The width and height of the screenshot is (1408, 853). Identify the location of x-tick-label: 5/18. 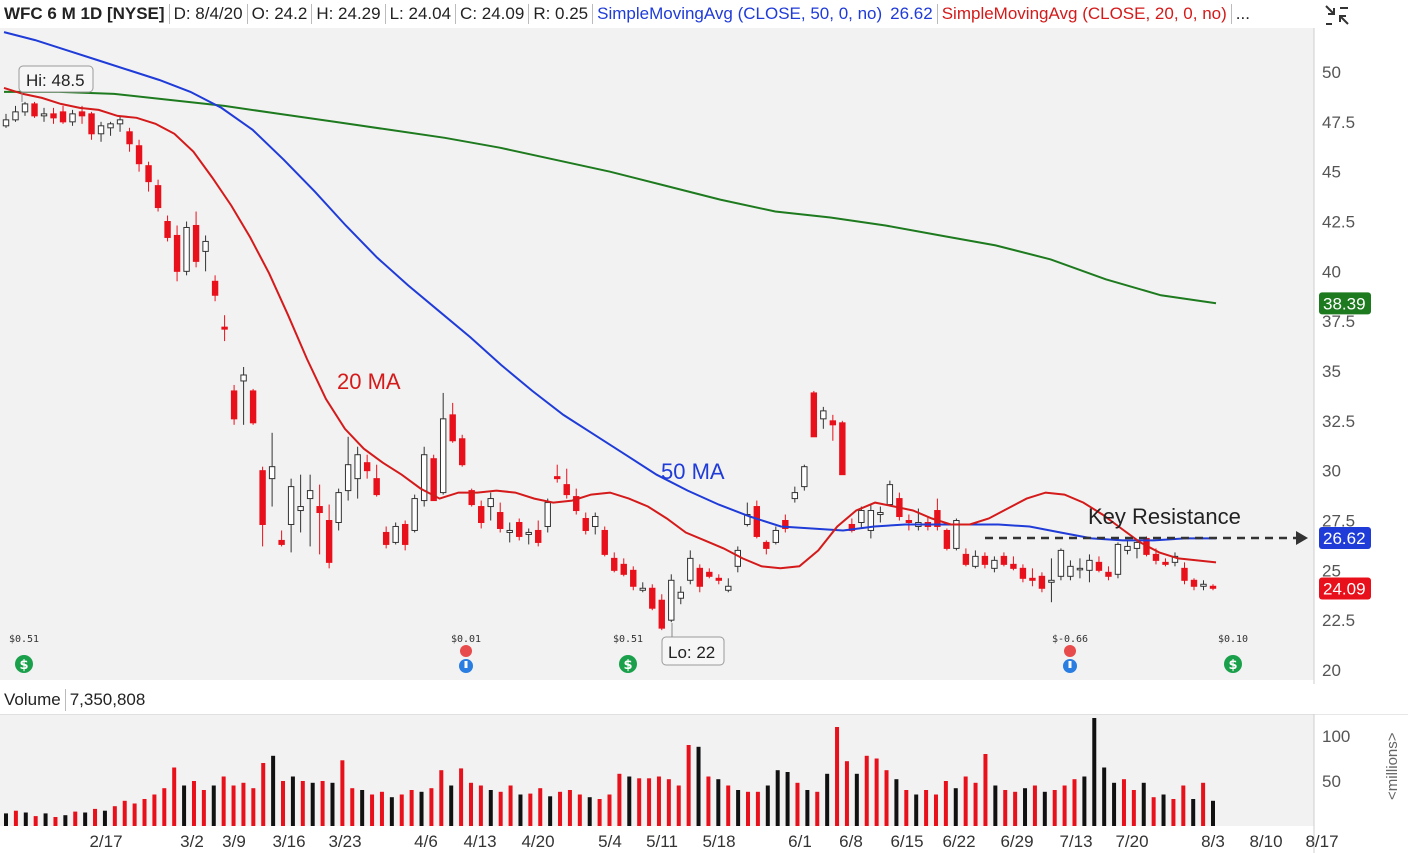
(718, 841).